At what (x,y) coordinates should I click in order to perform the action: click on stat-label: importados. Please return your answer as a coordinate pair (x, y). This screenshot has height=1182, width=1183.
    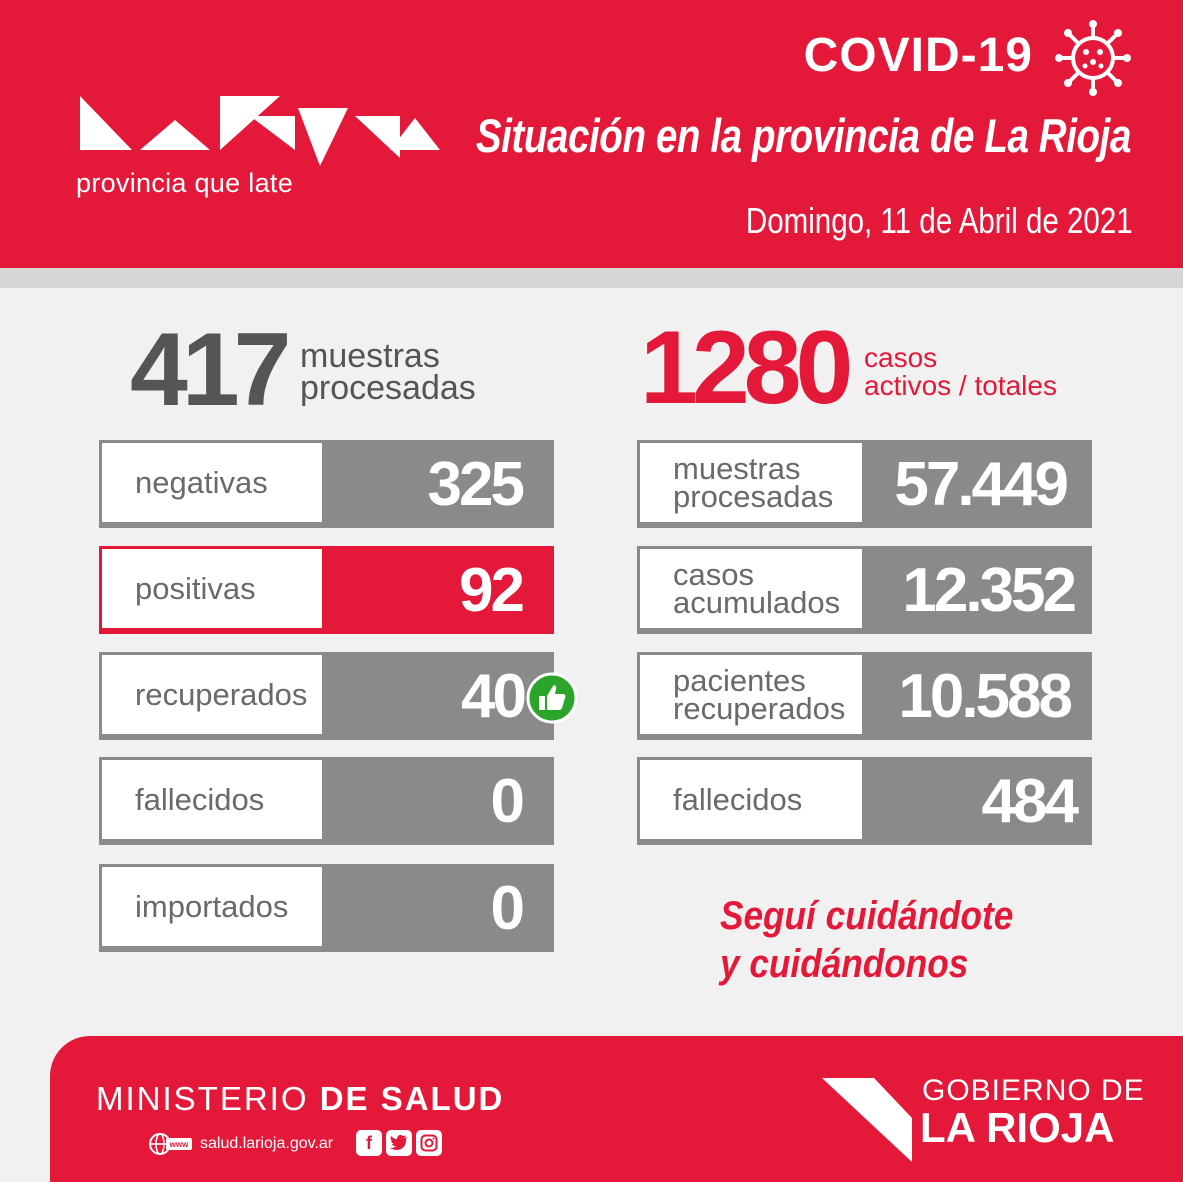
    Looking at the image, I should click on (212, 906).